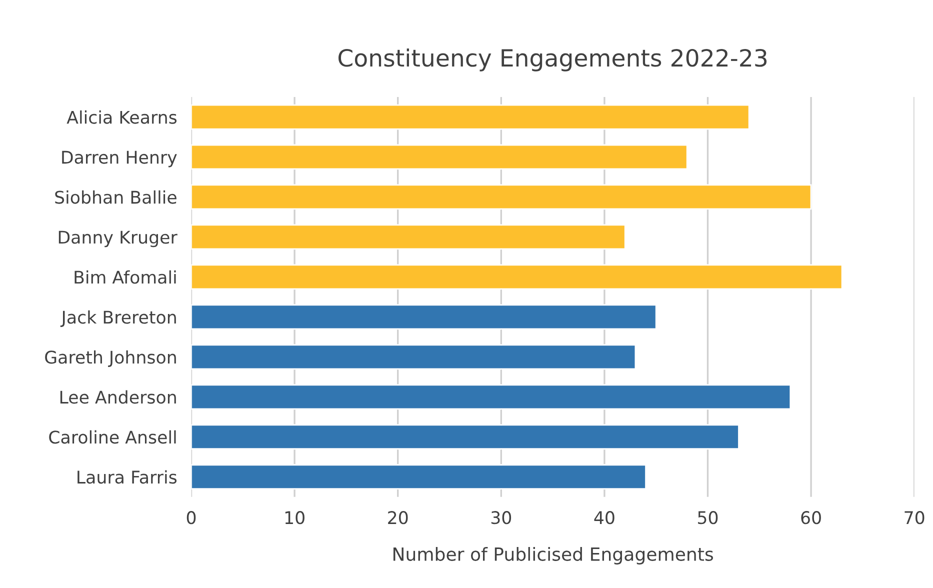 The width and height of the screenshot is (933, 588). What do you see at coordinates (553, 555) in the screenshot?
I see `x-axis-title: Number of Publicised Engagements` at bounding box center [553, 555].